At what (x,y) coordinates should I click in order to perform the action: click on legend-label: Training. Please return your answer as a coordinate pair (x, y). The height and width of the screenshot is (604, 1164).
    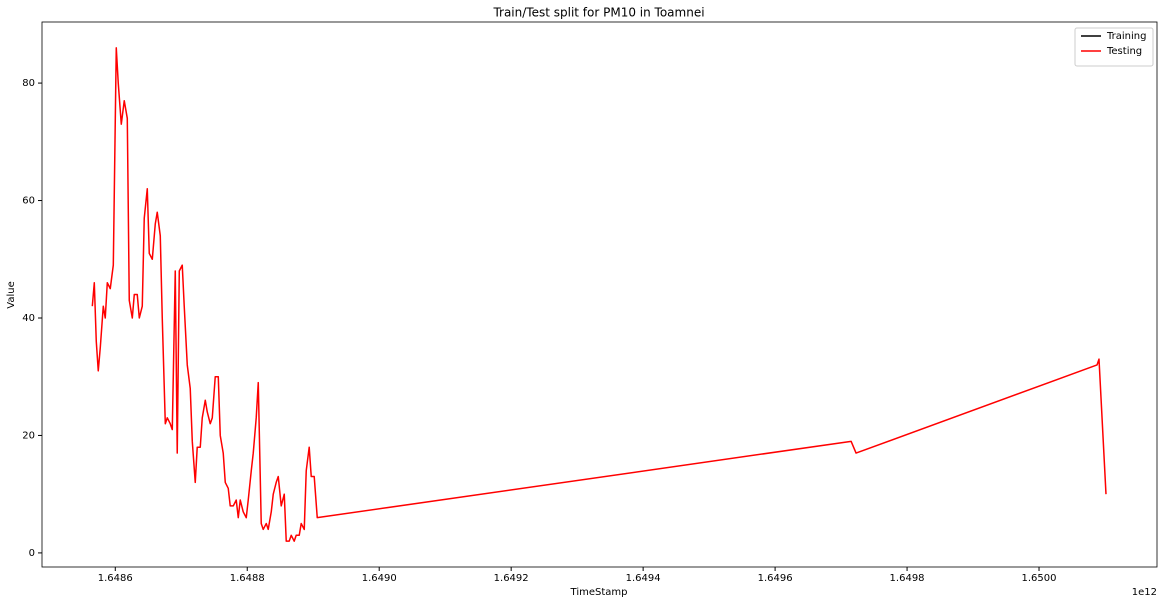
    Looking at the image, I should click on (1126, 36).